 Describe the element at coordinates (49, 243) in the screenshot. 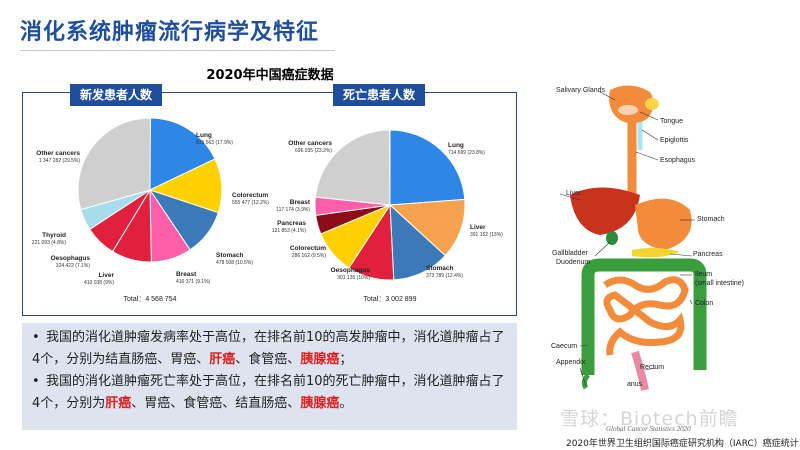

I see `slice-value-label: 221 093 (4.8%)` at that location.